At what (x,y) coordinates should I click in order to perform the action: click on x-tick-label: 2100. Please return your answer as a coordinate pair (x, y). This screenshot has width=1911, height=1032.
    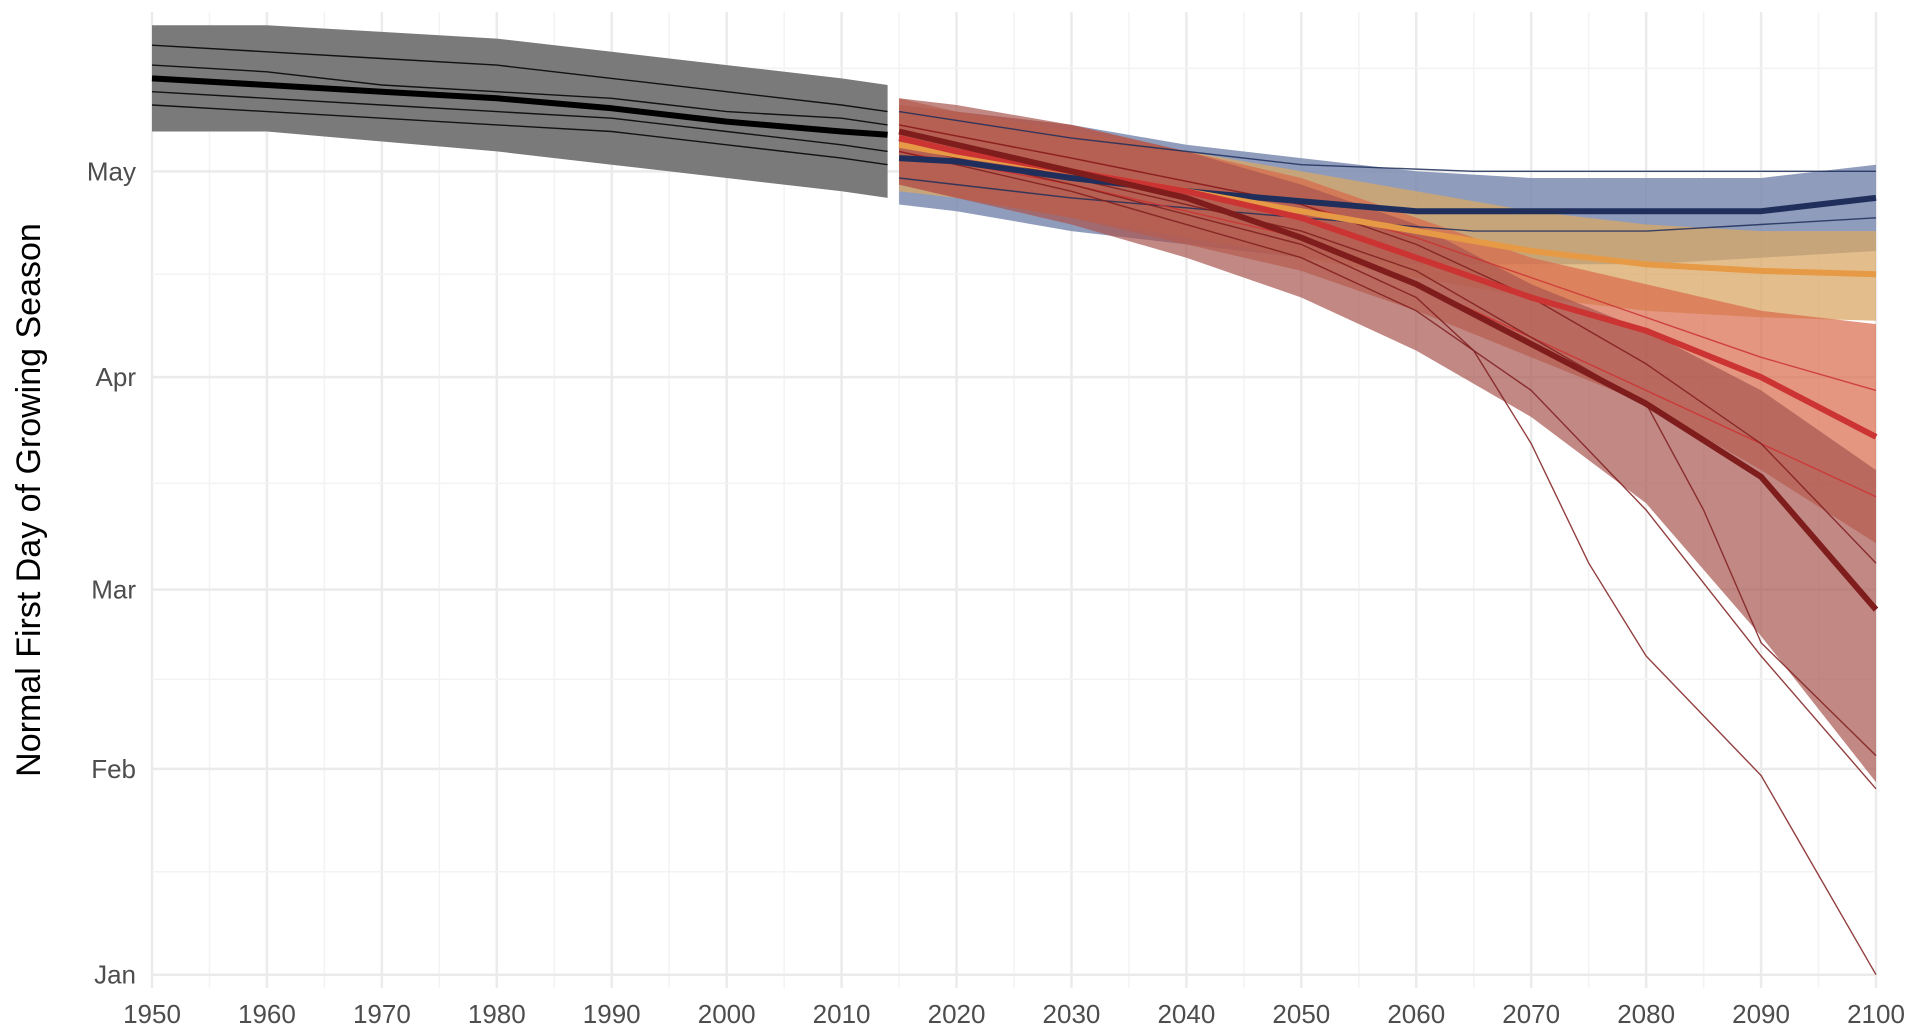
    Looking at the image, I should click on (1876, 1014).